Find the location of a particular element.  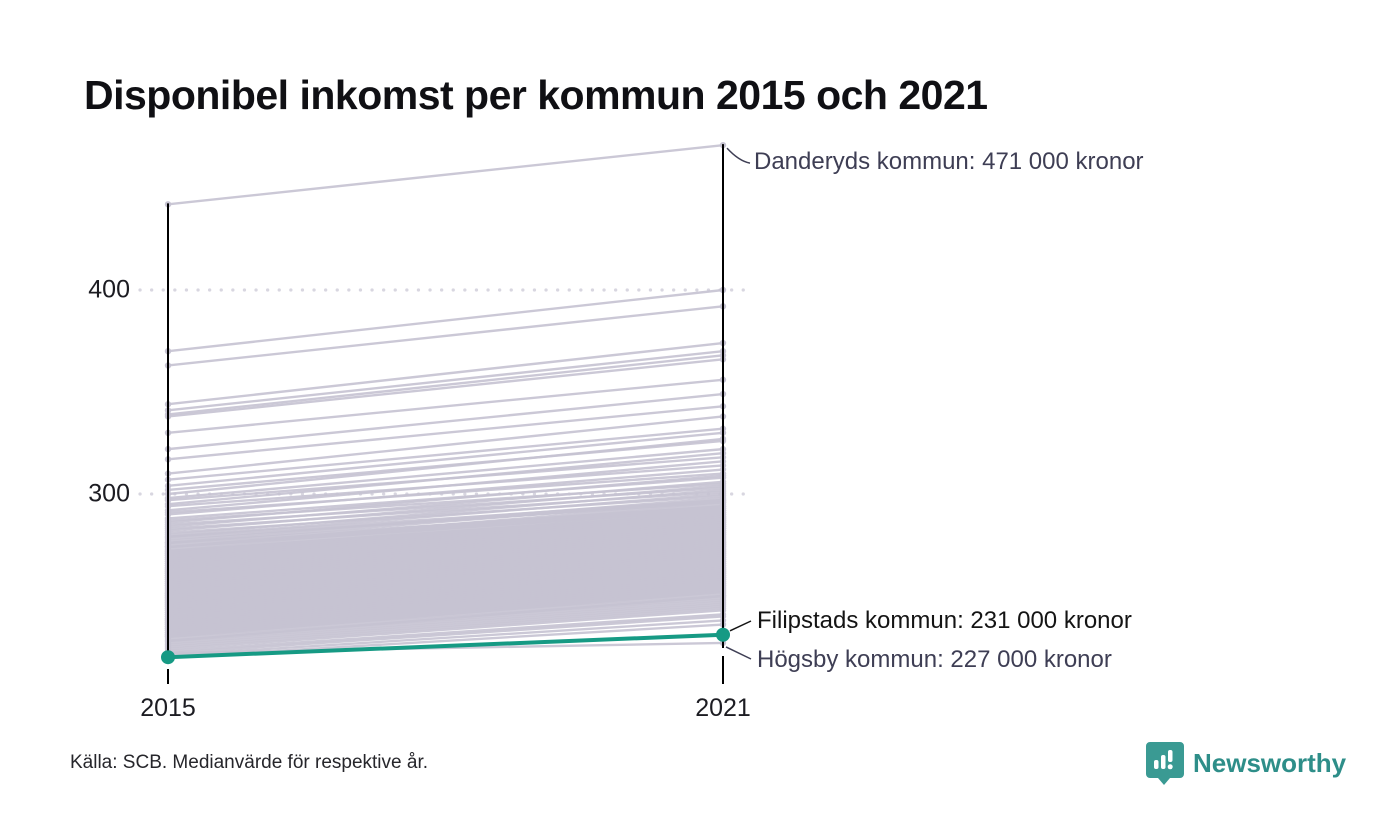

leader-filipstad is located at coordinates (740, 626).